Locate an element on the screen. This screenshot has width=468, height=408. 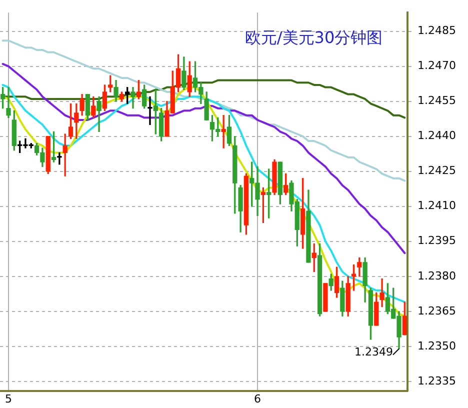
y-tick-label: 1.2380 is located at coordinates (437, 275).